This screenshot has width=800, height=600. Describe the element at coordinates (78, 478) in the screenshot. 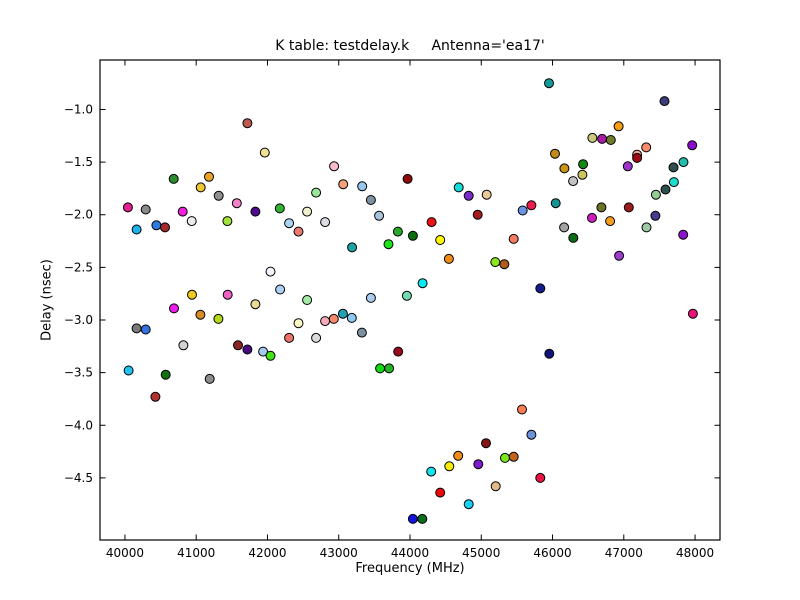

I see `y-tick-label: −4.5` at that location.